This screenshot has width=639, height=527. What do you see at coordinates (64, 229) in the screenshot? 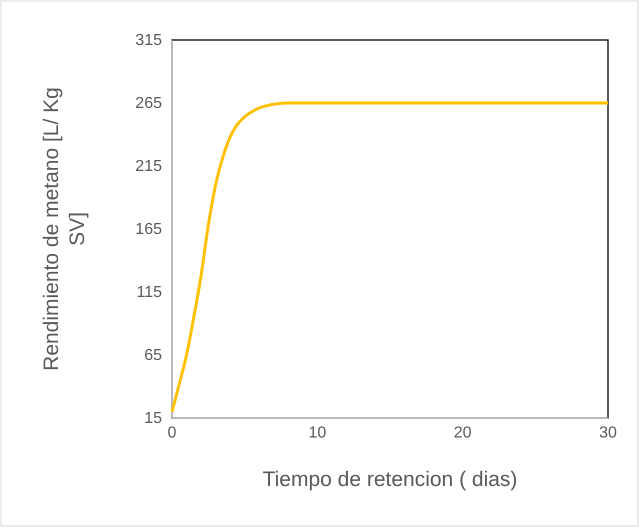
I see `y-axis-title: Rendimiento de metano [L/ Kg SV]` at bounding box center [64, 229].